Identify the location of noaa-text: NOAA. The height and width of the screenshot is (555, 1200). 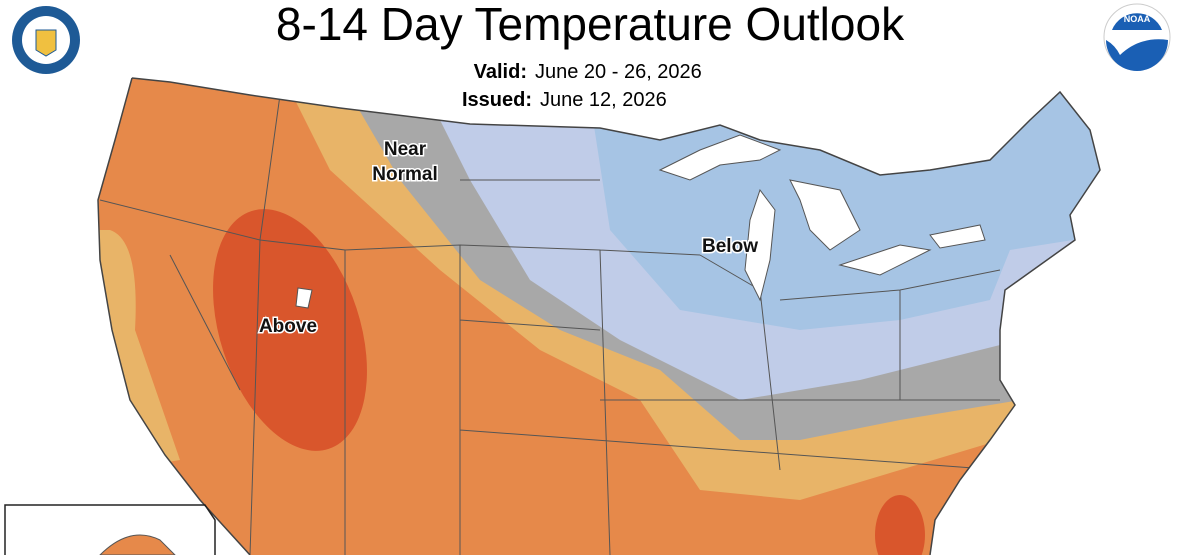
(1137, 19).